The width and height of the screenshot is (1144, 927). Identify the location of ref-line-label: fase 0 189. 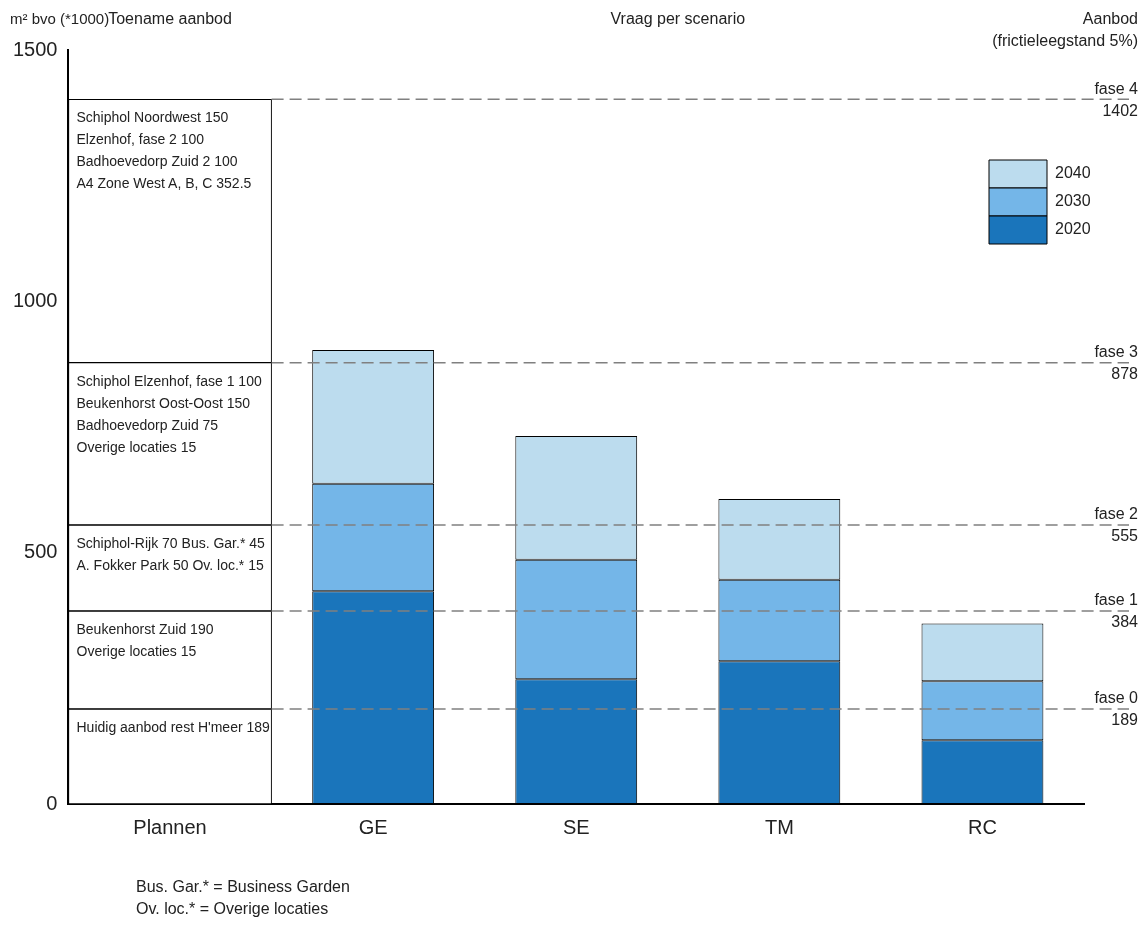
(1116, 709).